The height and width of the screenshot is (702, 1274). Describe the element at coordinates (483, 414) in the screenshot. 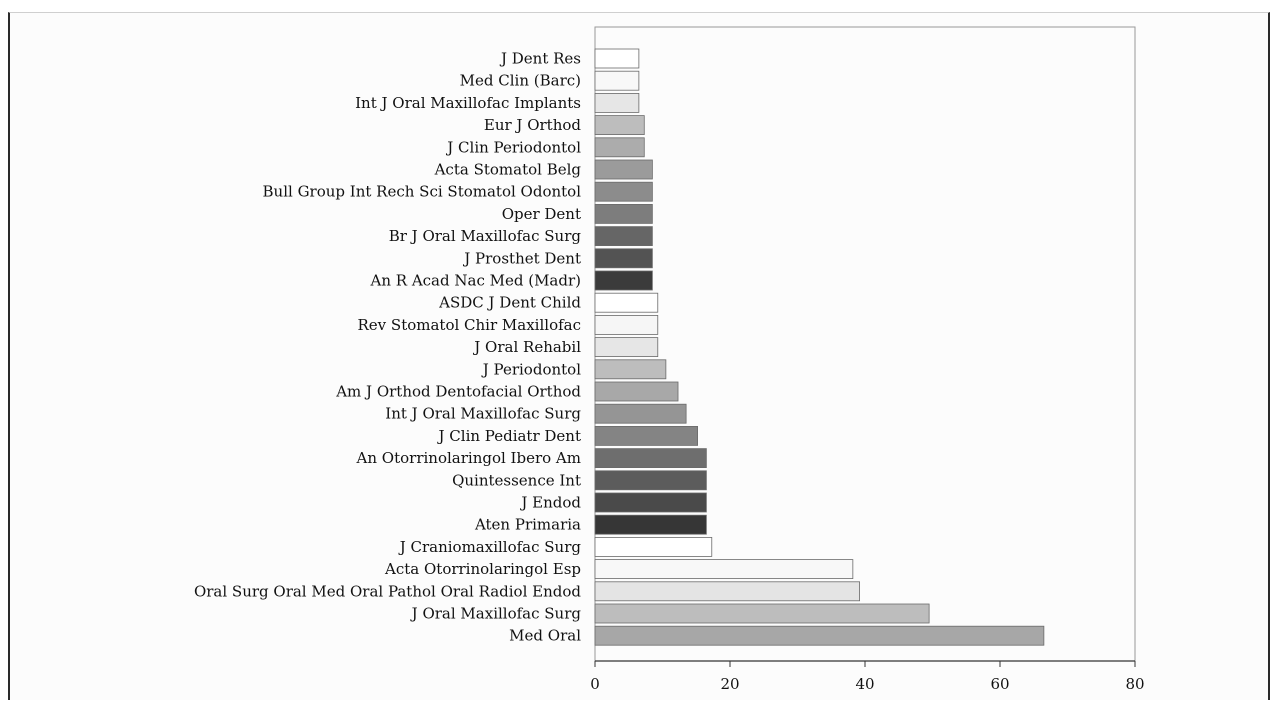

I see `category-label: Int J Oral Maxillofac Surg` at that location.